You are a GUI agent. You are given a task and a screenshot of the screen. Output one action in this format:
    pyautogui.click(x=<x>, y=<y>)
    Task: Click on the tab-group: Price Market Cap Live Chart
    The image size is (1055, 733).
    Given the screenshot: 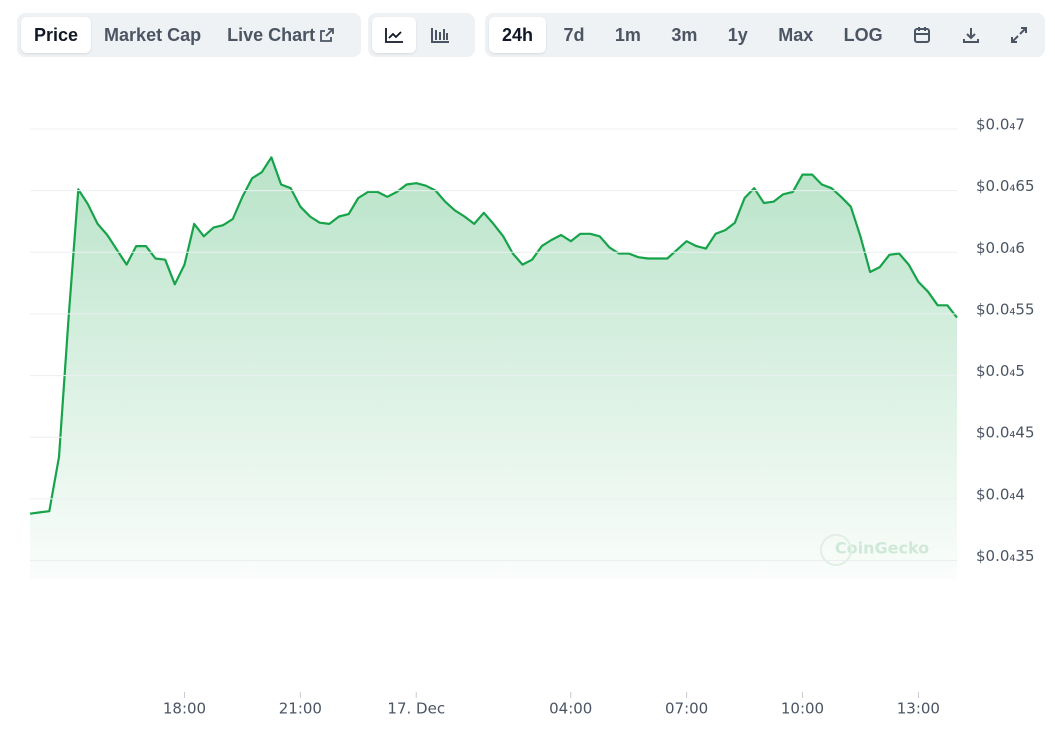 What is the action you would take?
    pyautogui.click(x=189, y=35)
    